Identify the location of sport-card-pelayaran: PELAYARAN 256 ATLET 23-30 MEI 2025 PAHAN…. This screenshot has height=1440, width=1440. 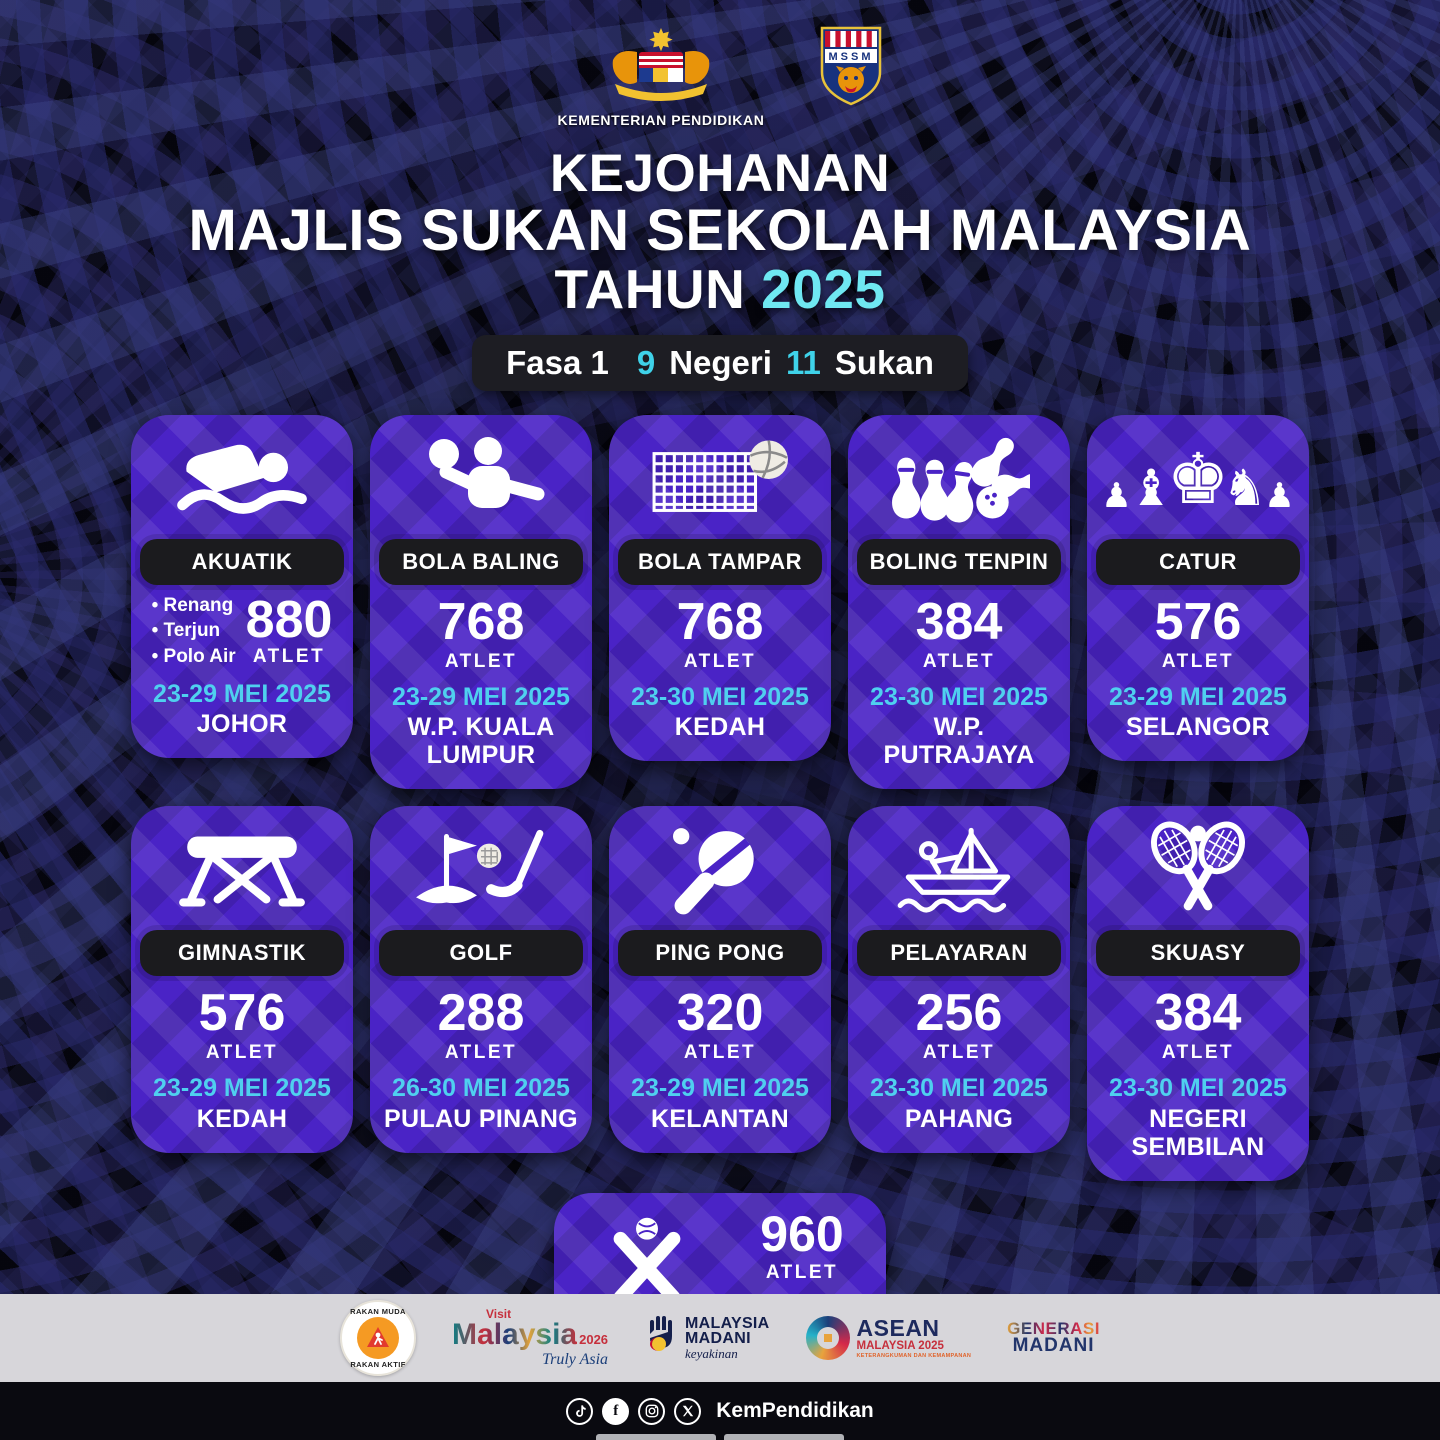
(959, 979).